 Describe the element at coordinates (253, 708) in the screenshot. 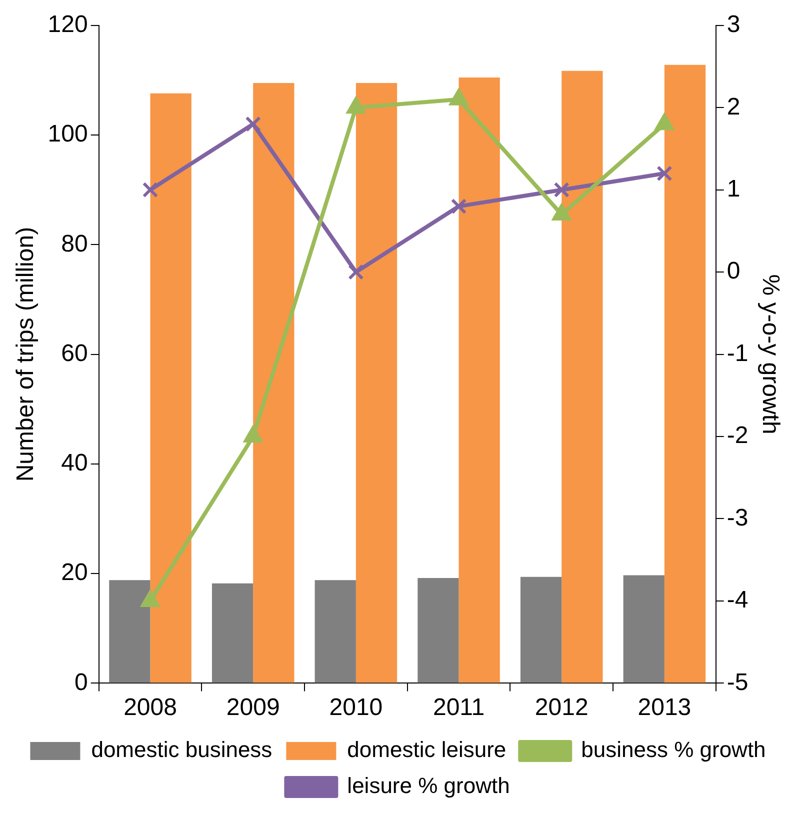

I see `x-tick-label: 2009` at that location.